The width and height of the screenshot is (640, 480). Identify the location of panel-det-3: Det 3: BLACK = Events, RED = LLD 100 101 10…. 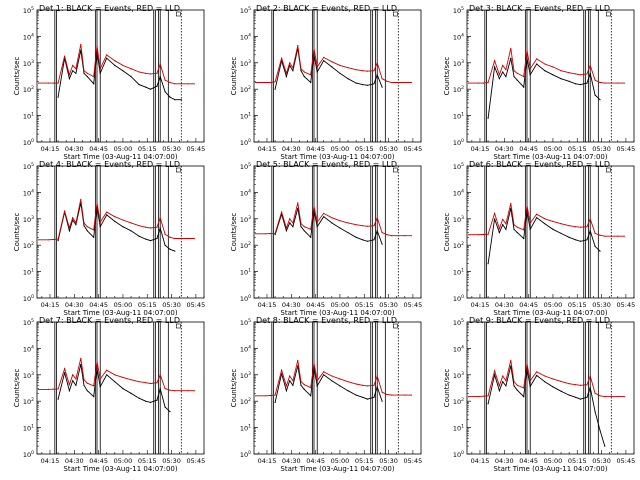
(539, 82).